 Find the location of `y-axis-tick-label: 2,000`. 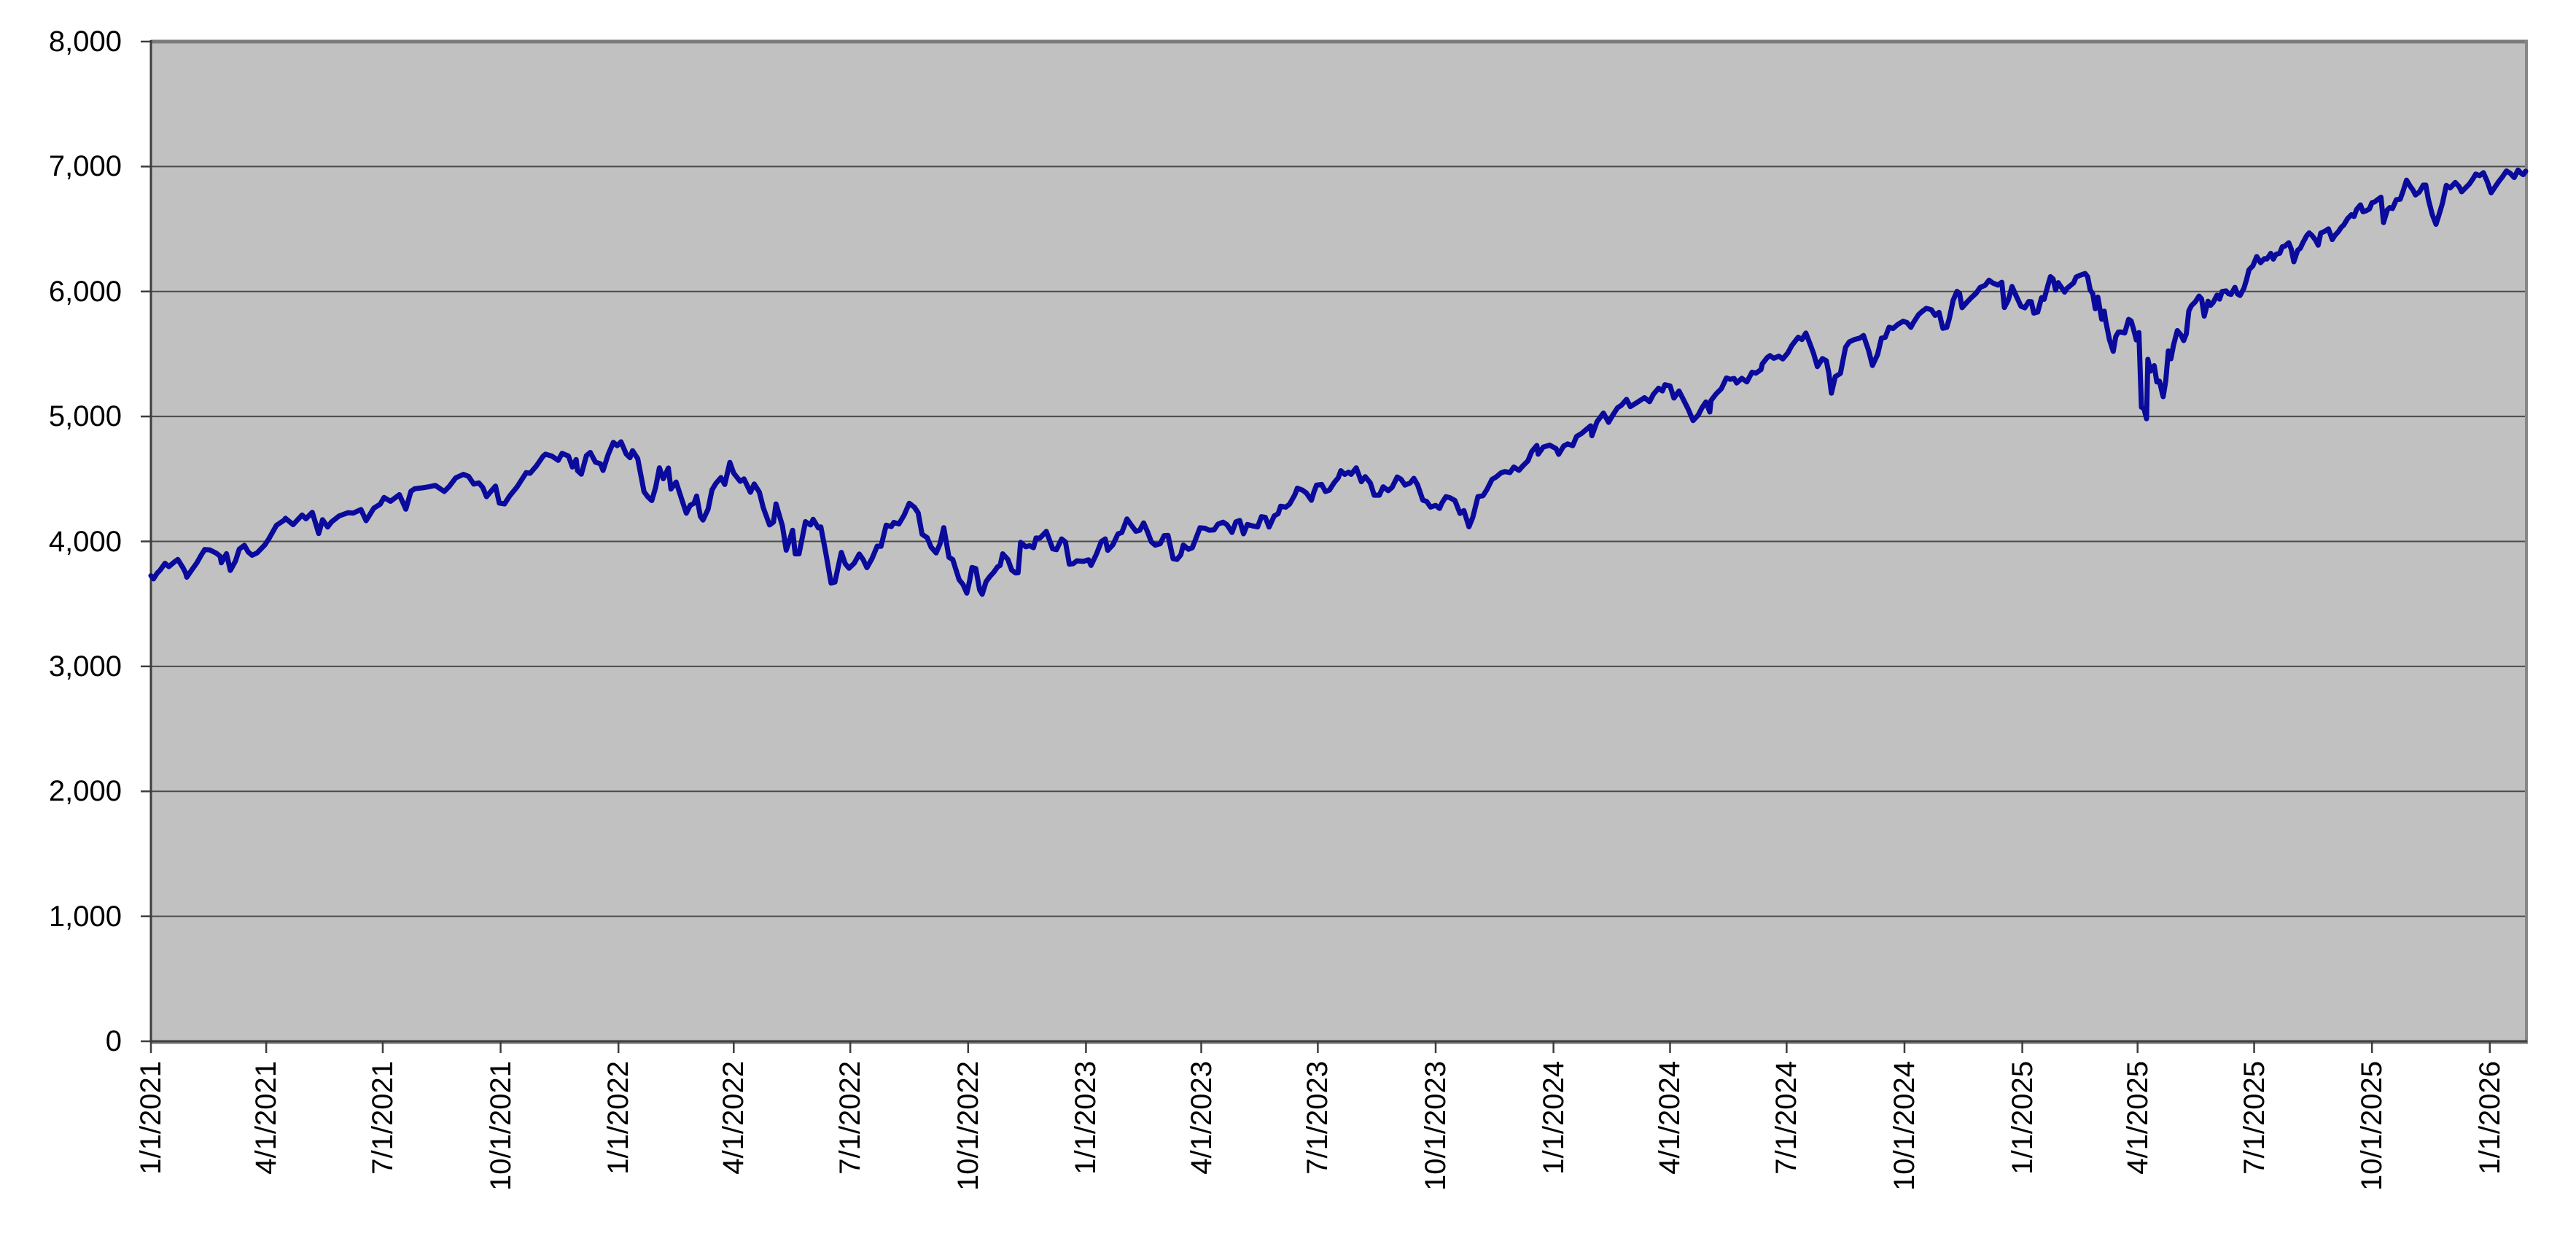

y-axis-tick-label: 2,000 is located at coordinates (85, 791).